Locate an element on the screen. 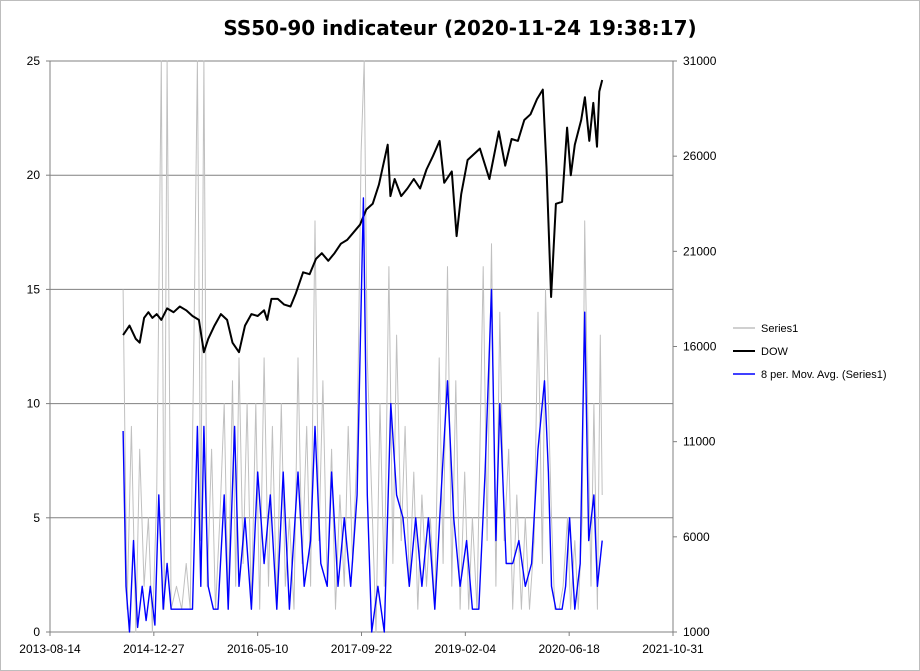 The width and height of the screenshot is (920, 671). y-left-tick-label: 25 is located at coordinates (34, 61).